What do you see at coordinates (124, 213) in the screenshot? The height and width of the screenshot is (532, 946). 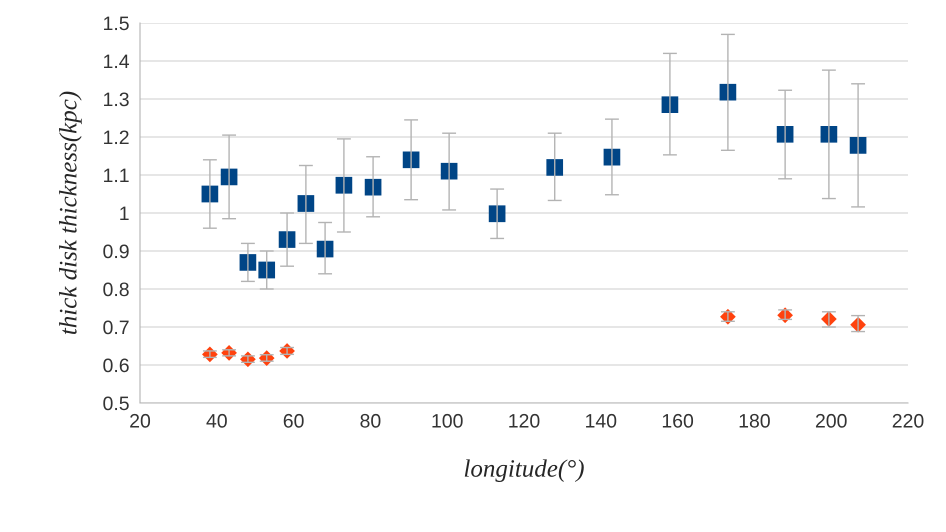 I see `y-tick-label: 1` at bounding box center [124, 213].